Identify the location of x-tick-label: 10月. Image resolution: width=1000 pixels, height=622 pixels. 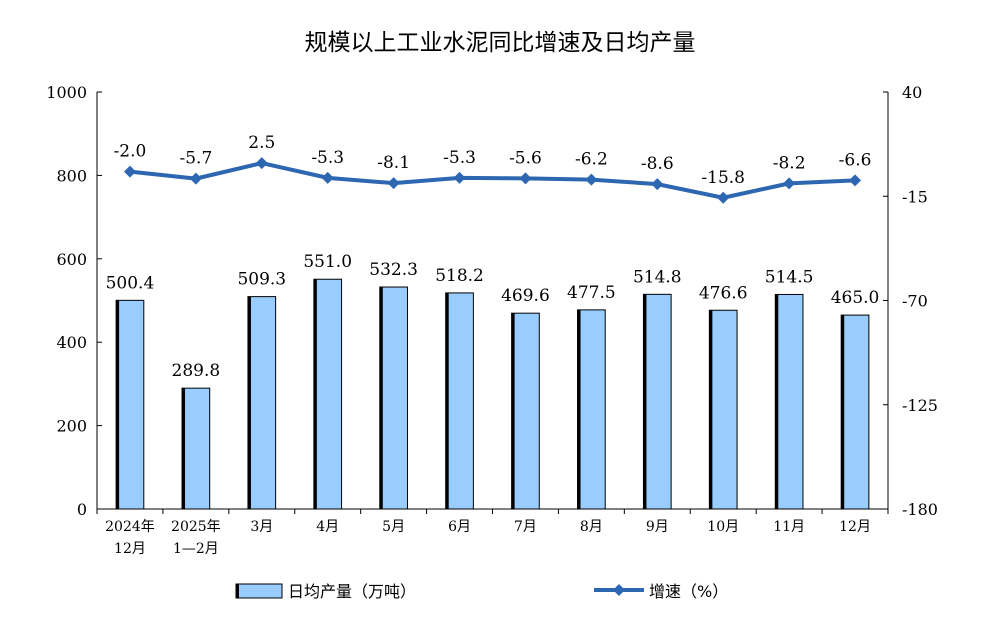
(723, 527).